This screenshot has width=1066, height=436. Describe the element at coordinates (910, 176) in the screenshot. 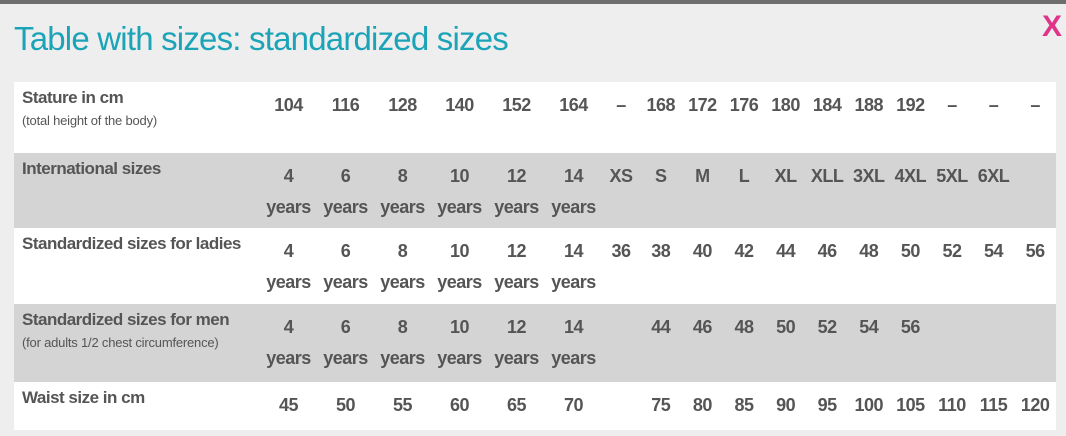

I see `cell-text: 4XL` at that location.